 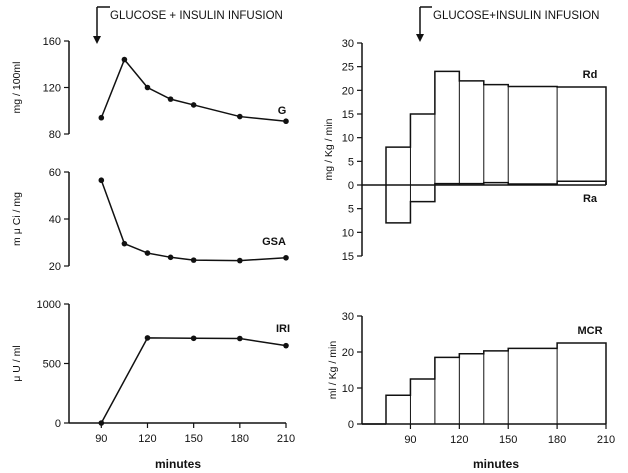 I want to click on gsa-series-label: GSA, so click(x=274, y=242).